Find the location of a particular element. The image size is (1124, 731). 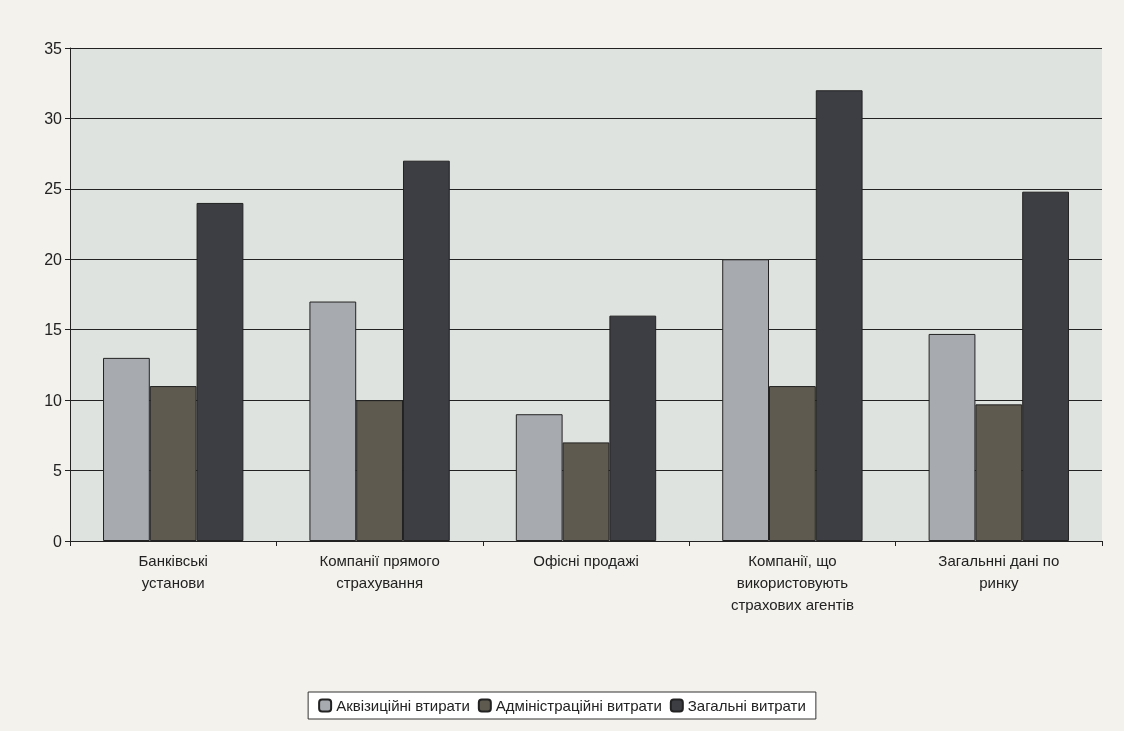

x-tick-label: Банківські установи is located at coordinates (173, 571).